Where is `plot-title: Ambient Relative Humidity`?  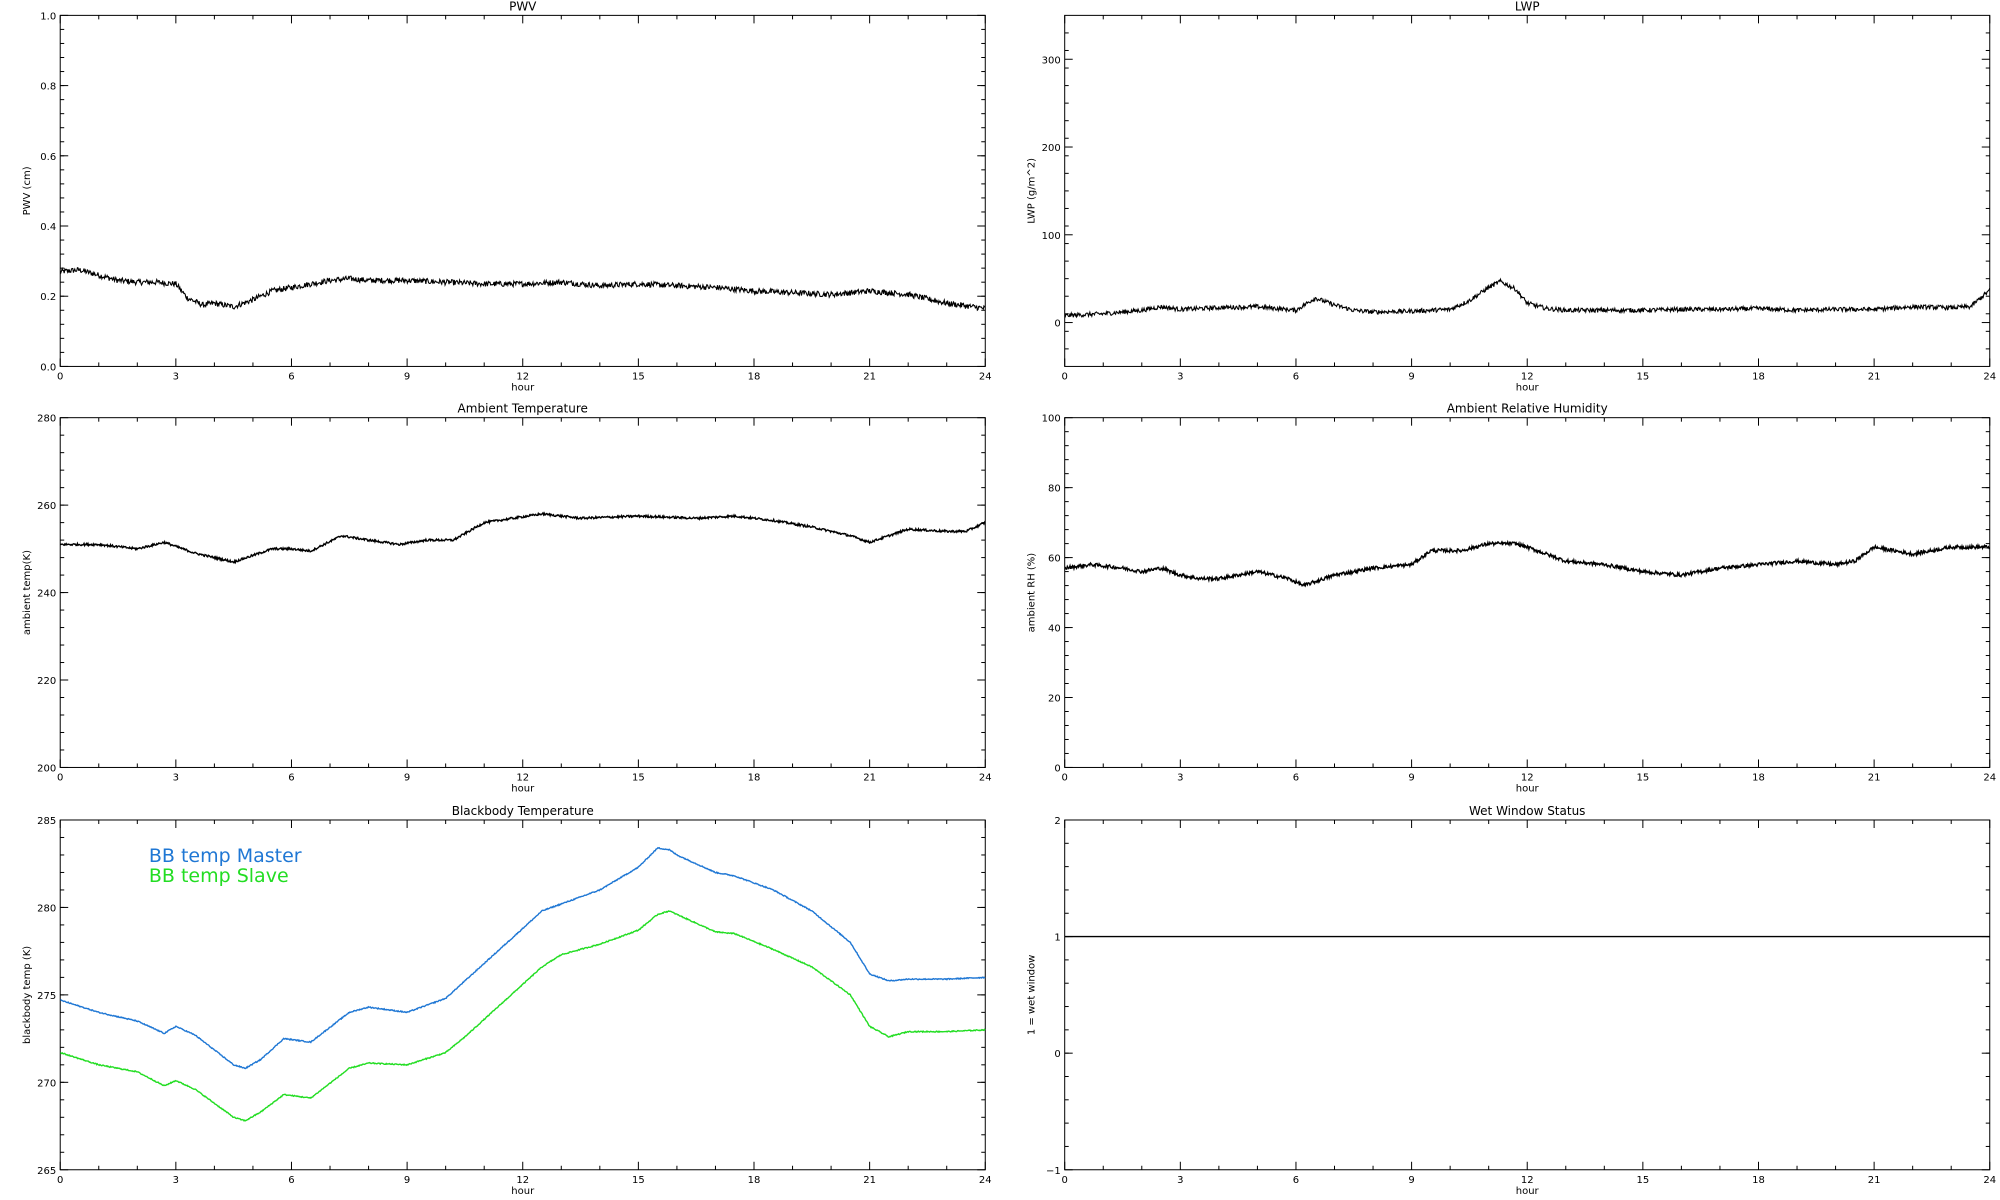
plot-title: Ambient Relative Humidity is located at coordinates (1527, 409).